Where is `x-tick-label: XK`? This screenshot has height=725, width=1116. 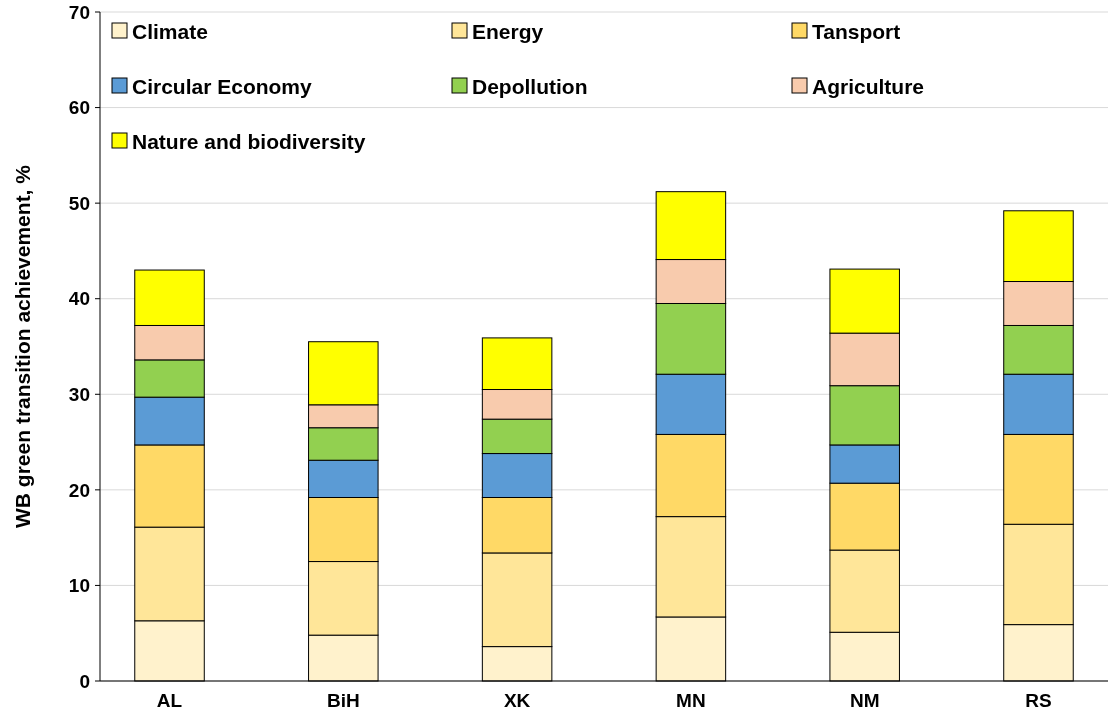 x-tick-label: XK is located at coordinates (517, 700).